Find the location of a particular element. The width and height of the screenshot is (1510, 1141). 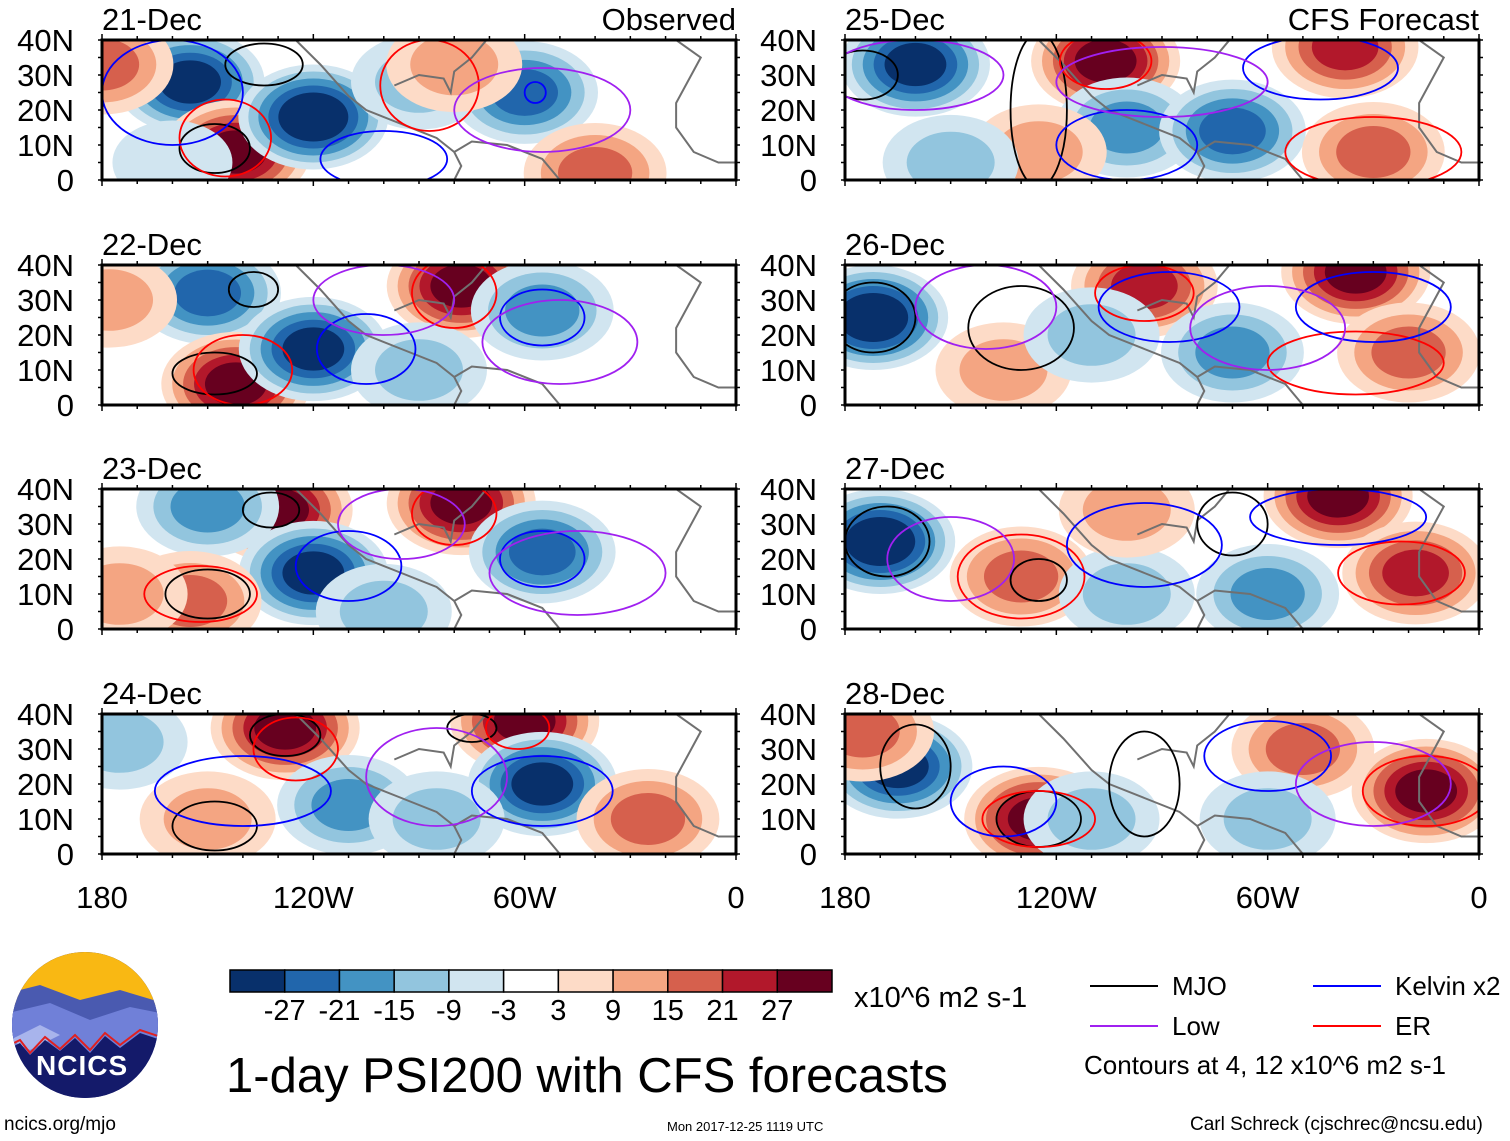

legend-line-kelvin is located at coordinates (1347, 986).